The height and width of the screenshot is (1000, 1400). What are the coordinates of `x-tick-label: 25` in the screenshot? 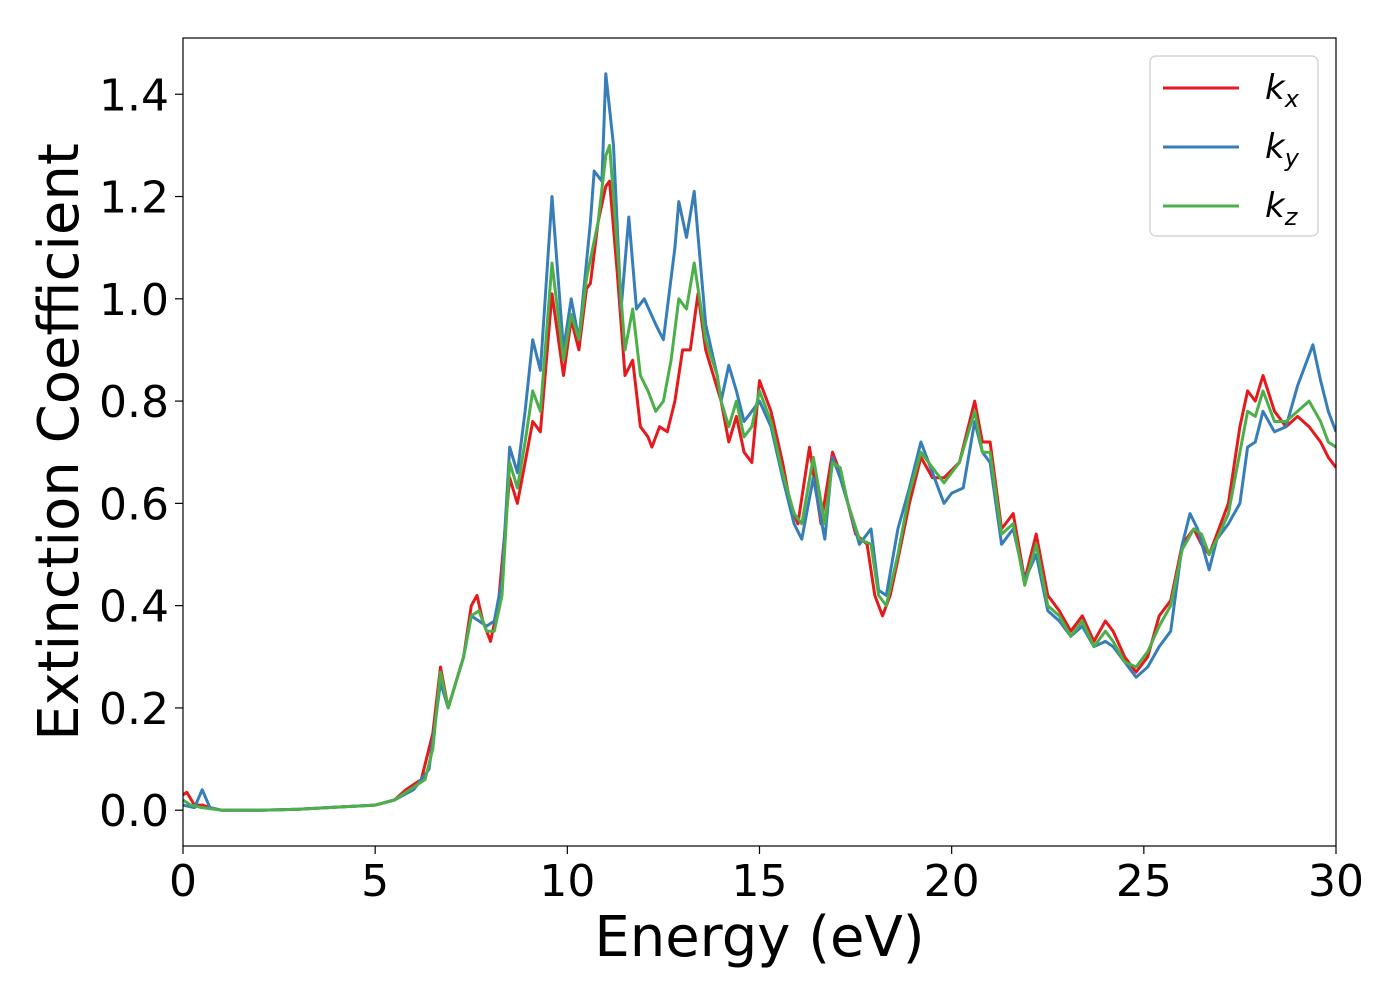 It's located at (1144, 881).